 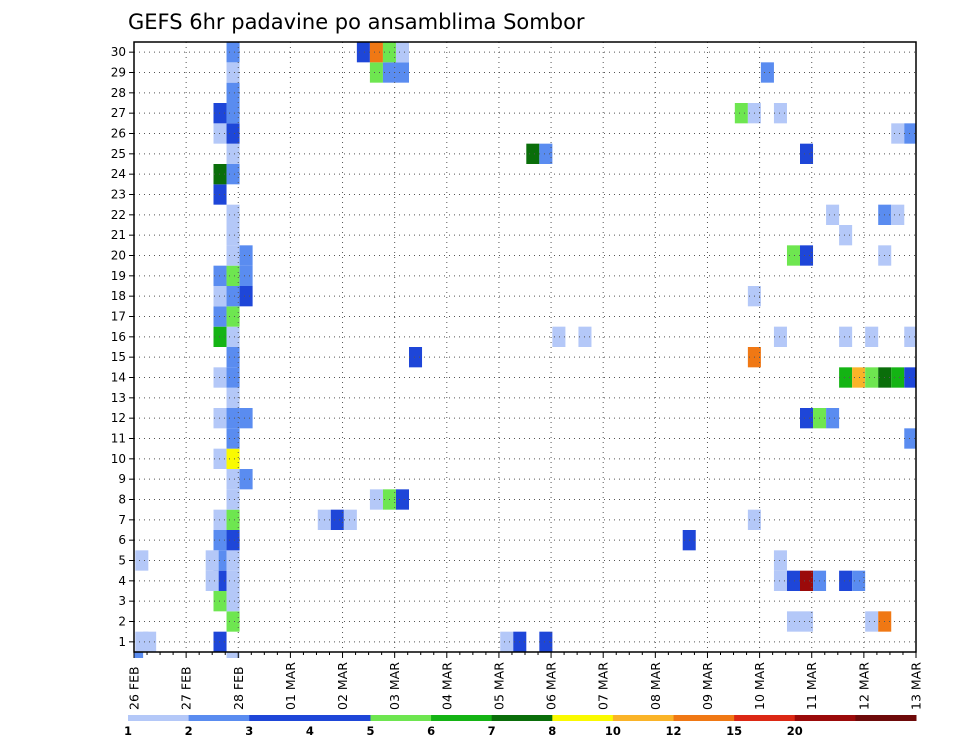 What do you see at coordinates (118, 337) in the screenshot?
I see `y-tick-label: 16` at bounding box center [118, 337].